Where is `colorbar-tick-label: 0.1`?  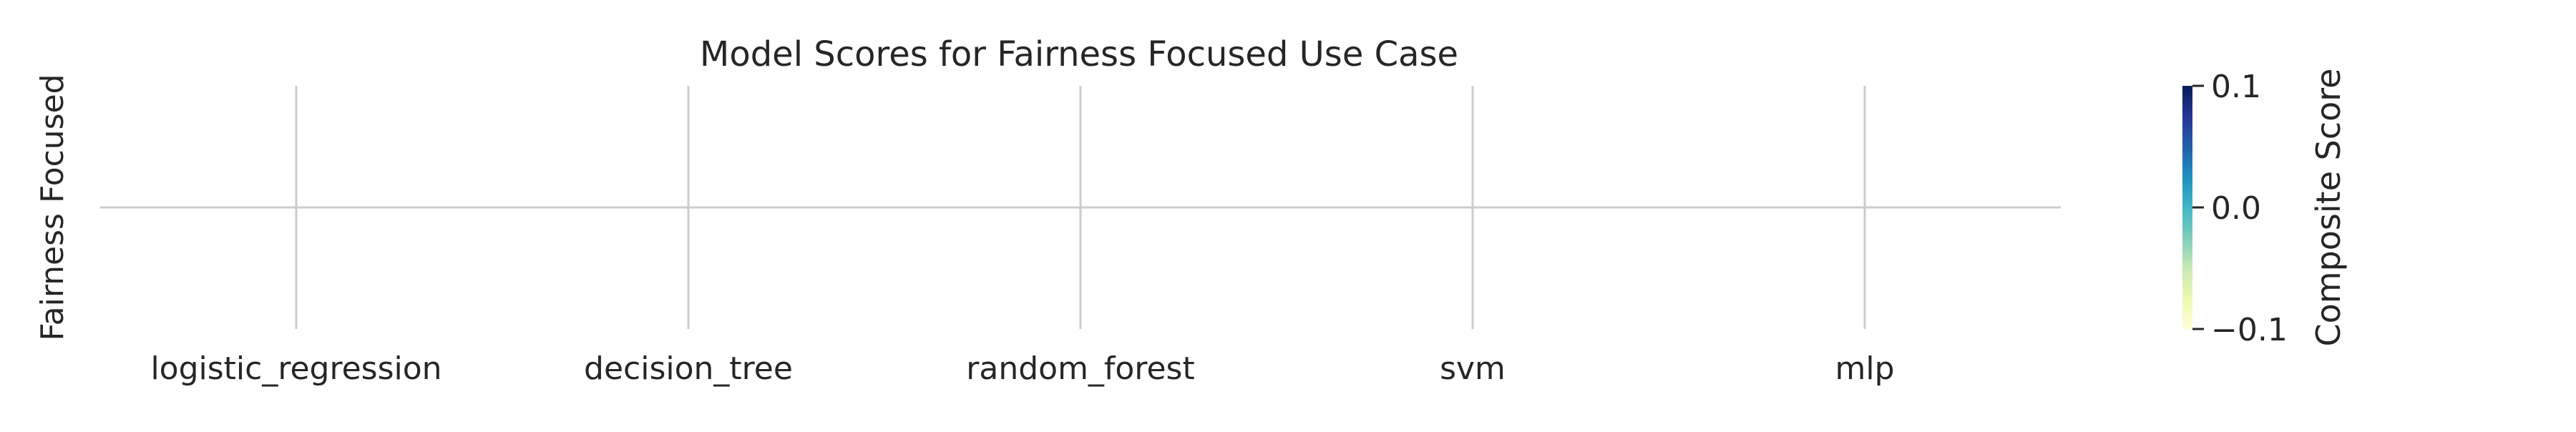
colorbar-tick-label: 0.1 is located at coordinates (2236, 87).